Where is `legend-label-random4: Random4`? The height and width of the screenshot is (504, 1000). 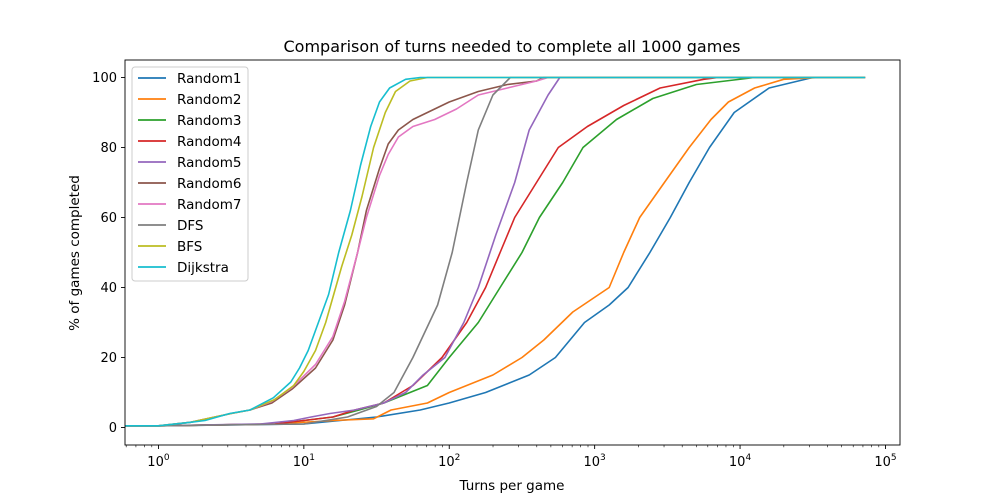 legend-label-random4: Random4 is located at coordinates (209, 142).